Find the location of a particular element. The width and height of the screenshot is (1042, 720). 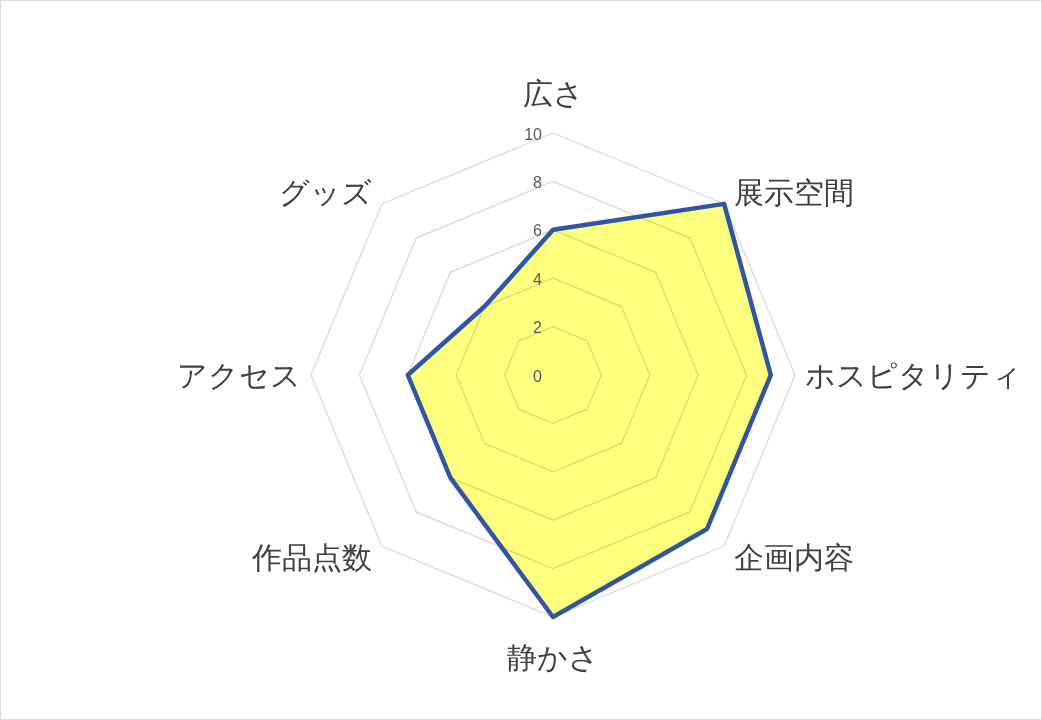

tick-label: 0 is located at coordinates (537, 376).